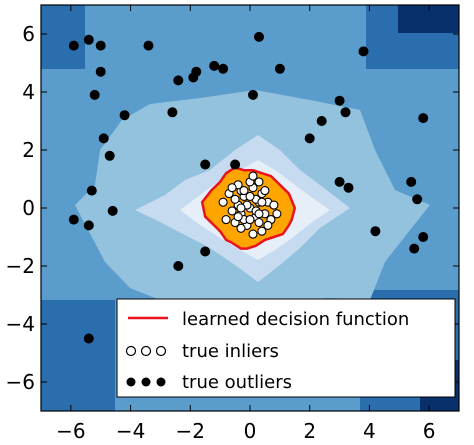 This screenshot has width=474, height=445. Describe the element at coordinates (309, 431) in the screenshot. I see `x-tick-label: 2` at that location.